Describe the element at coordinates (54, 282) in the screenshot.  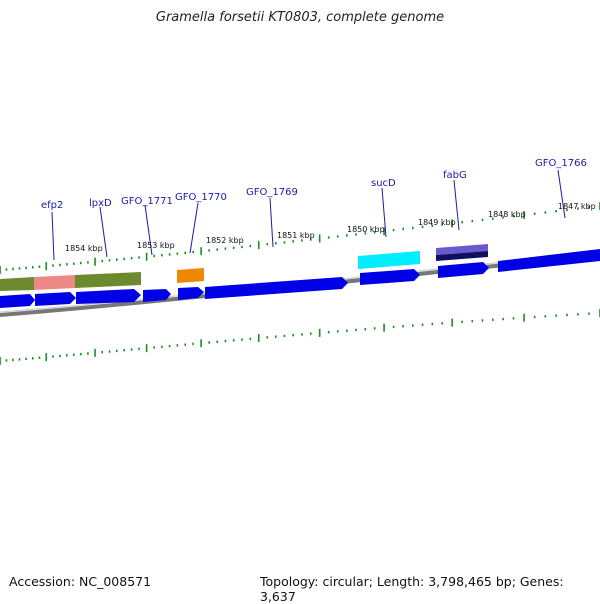
I see `feature-pink` at that location.